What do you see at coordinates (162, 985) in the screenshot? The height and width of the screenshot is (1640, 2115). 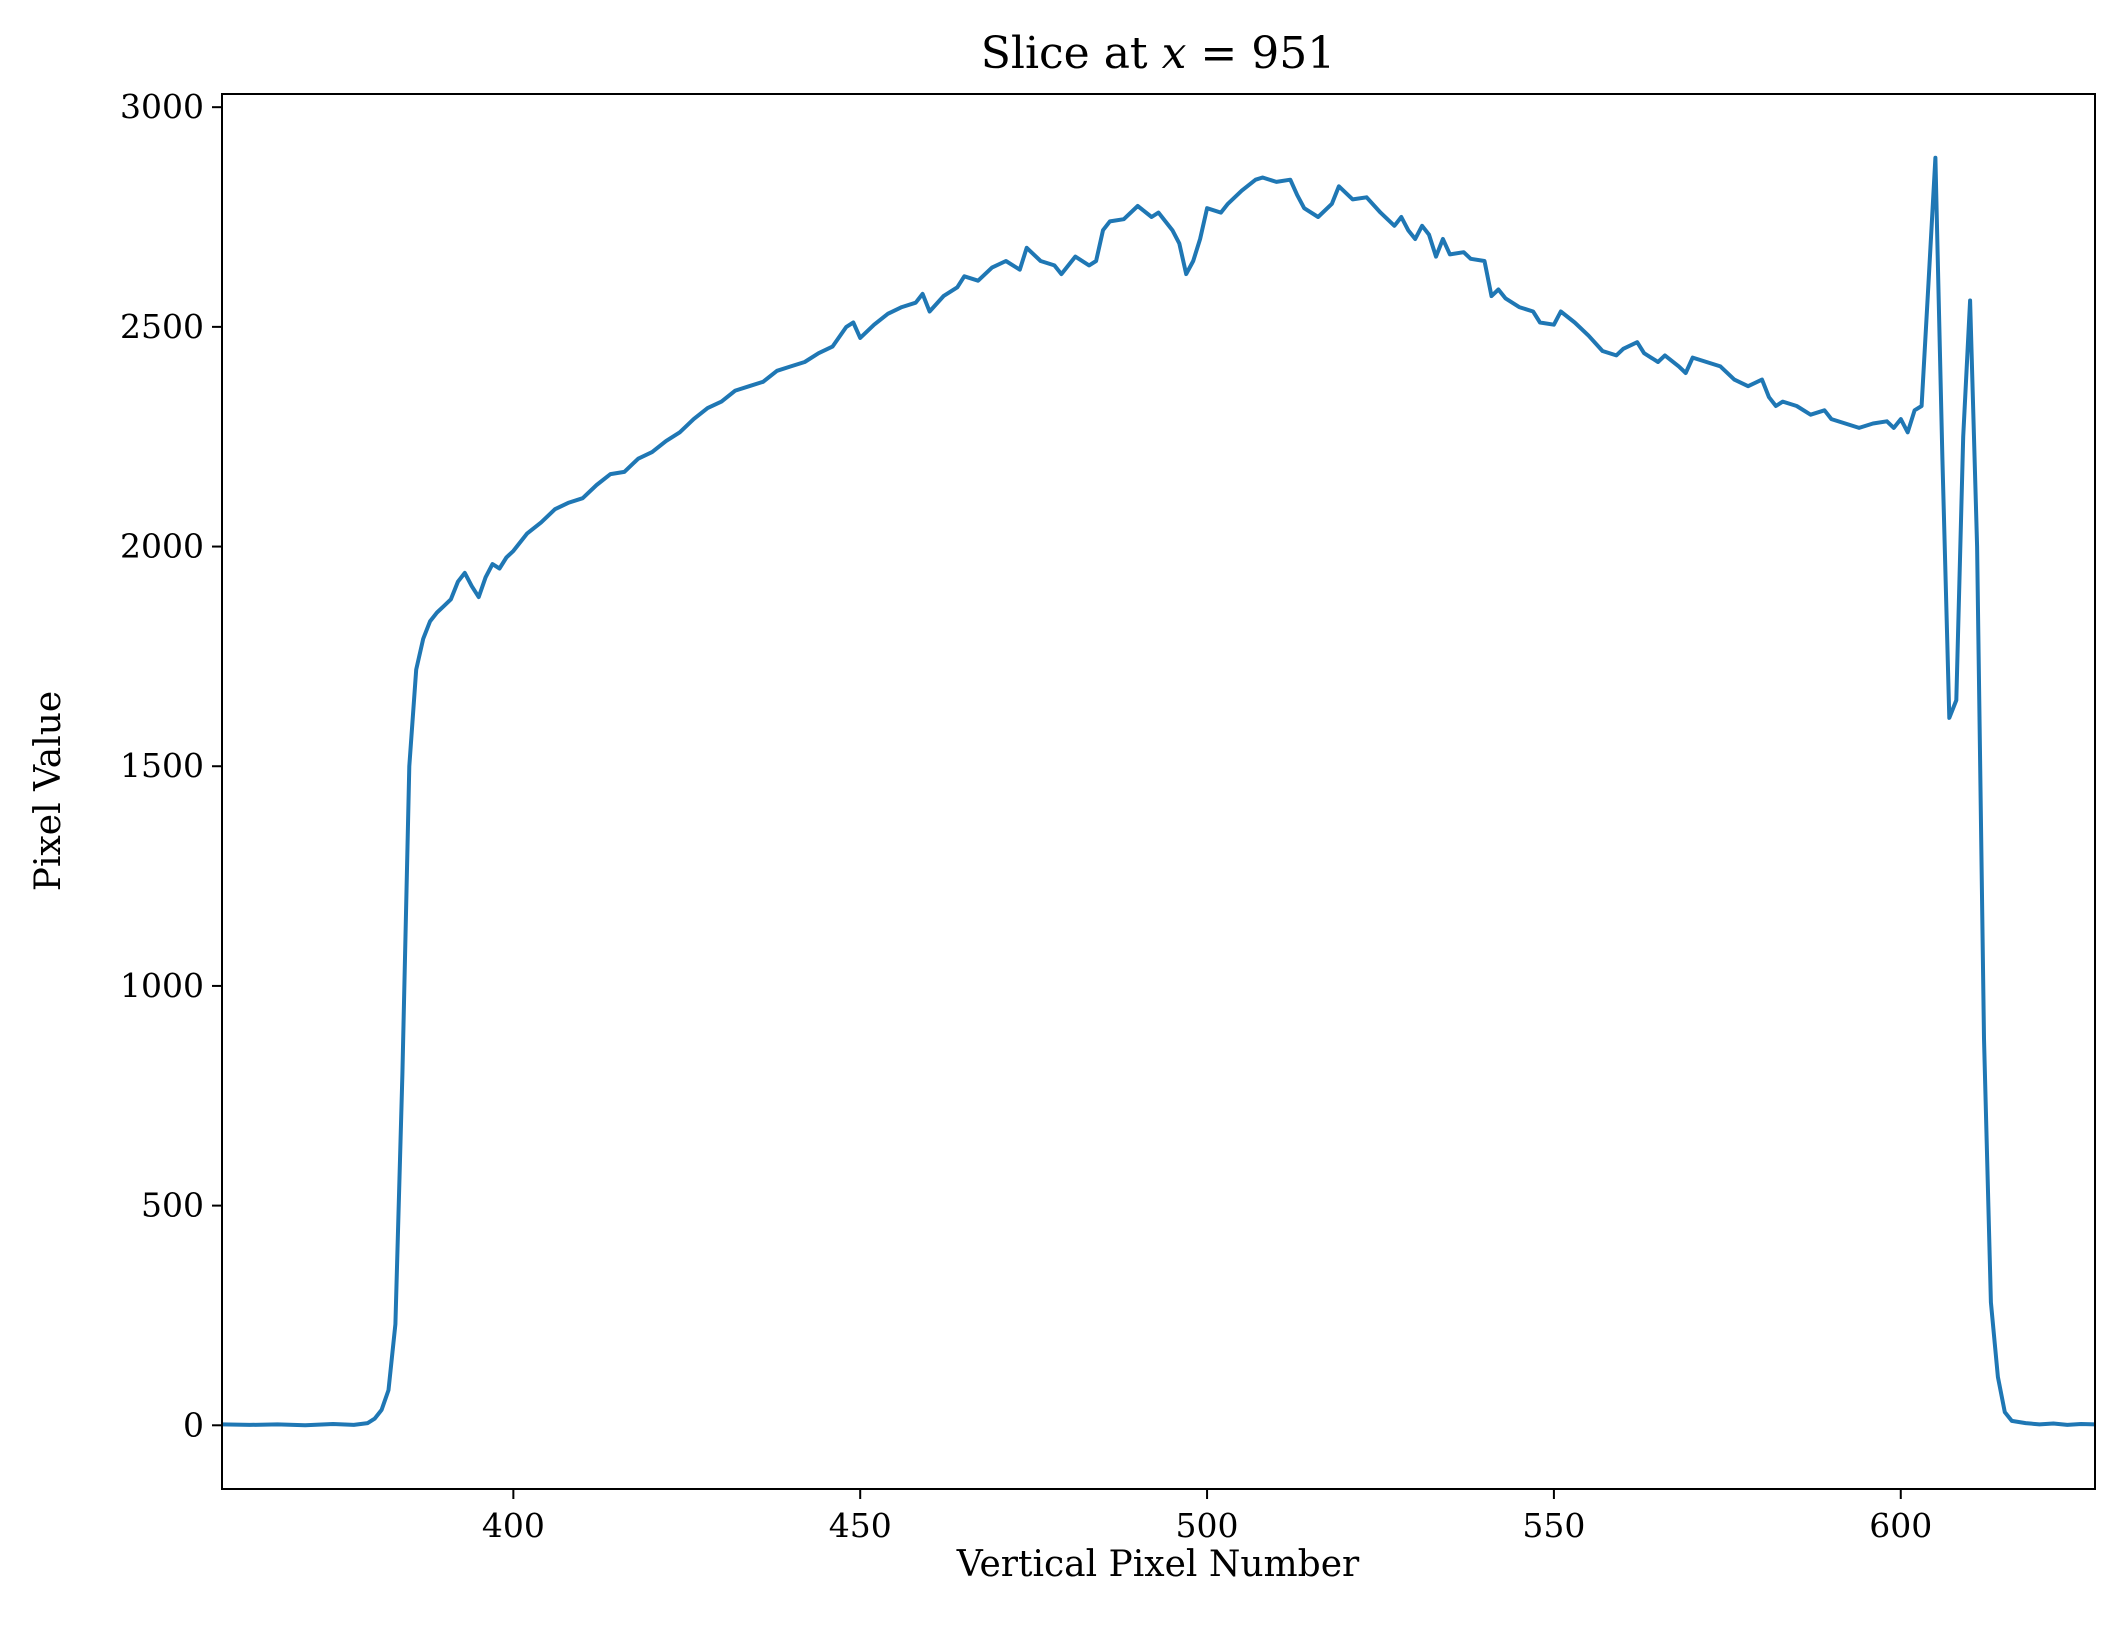 I see `y-tick-label: 1000` at bounding box center [162, 985].